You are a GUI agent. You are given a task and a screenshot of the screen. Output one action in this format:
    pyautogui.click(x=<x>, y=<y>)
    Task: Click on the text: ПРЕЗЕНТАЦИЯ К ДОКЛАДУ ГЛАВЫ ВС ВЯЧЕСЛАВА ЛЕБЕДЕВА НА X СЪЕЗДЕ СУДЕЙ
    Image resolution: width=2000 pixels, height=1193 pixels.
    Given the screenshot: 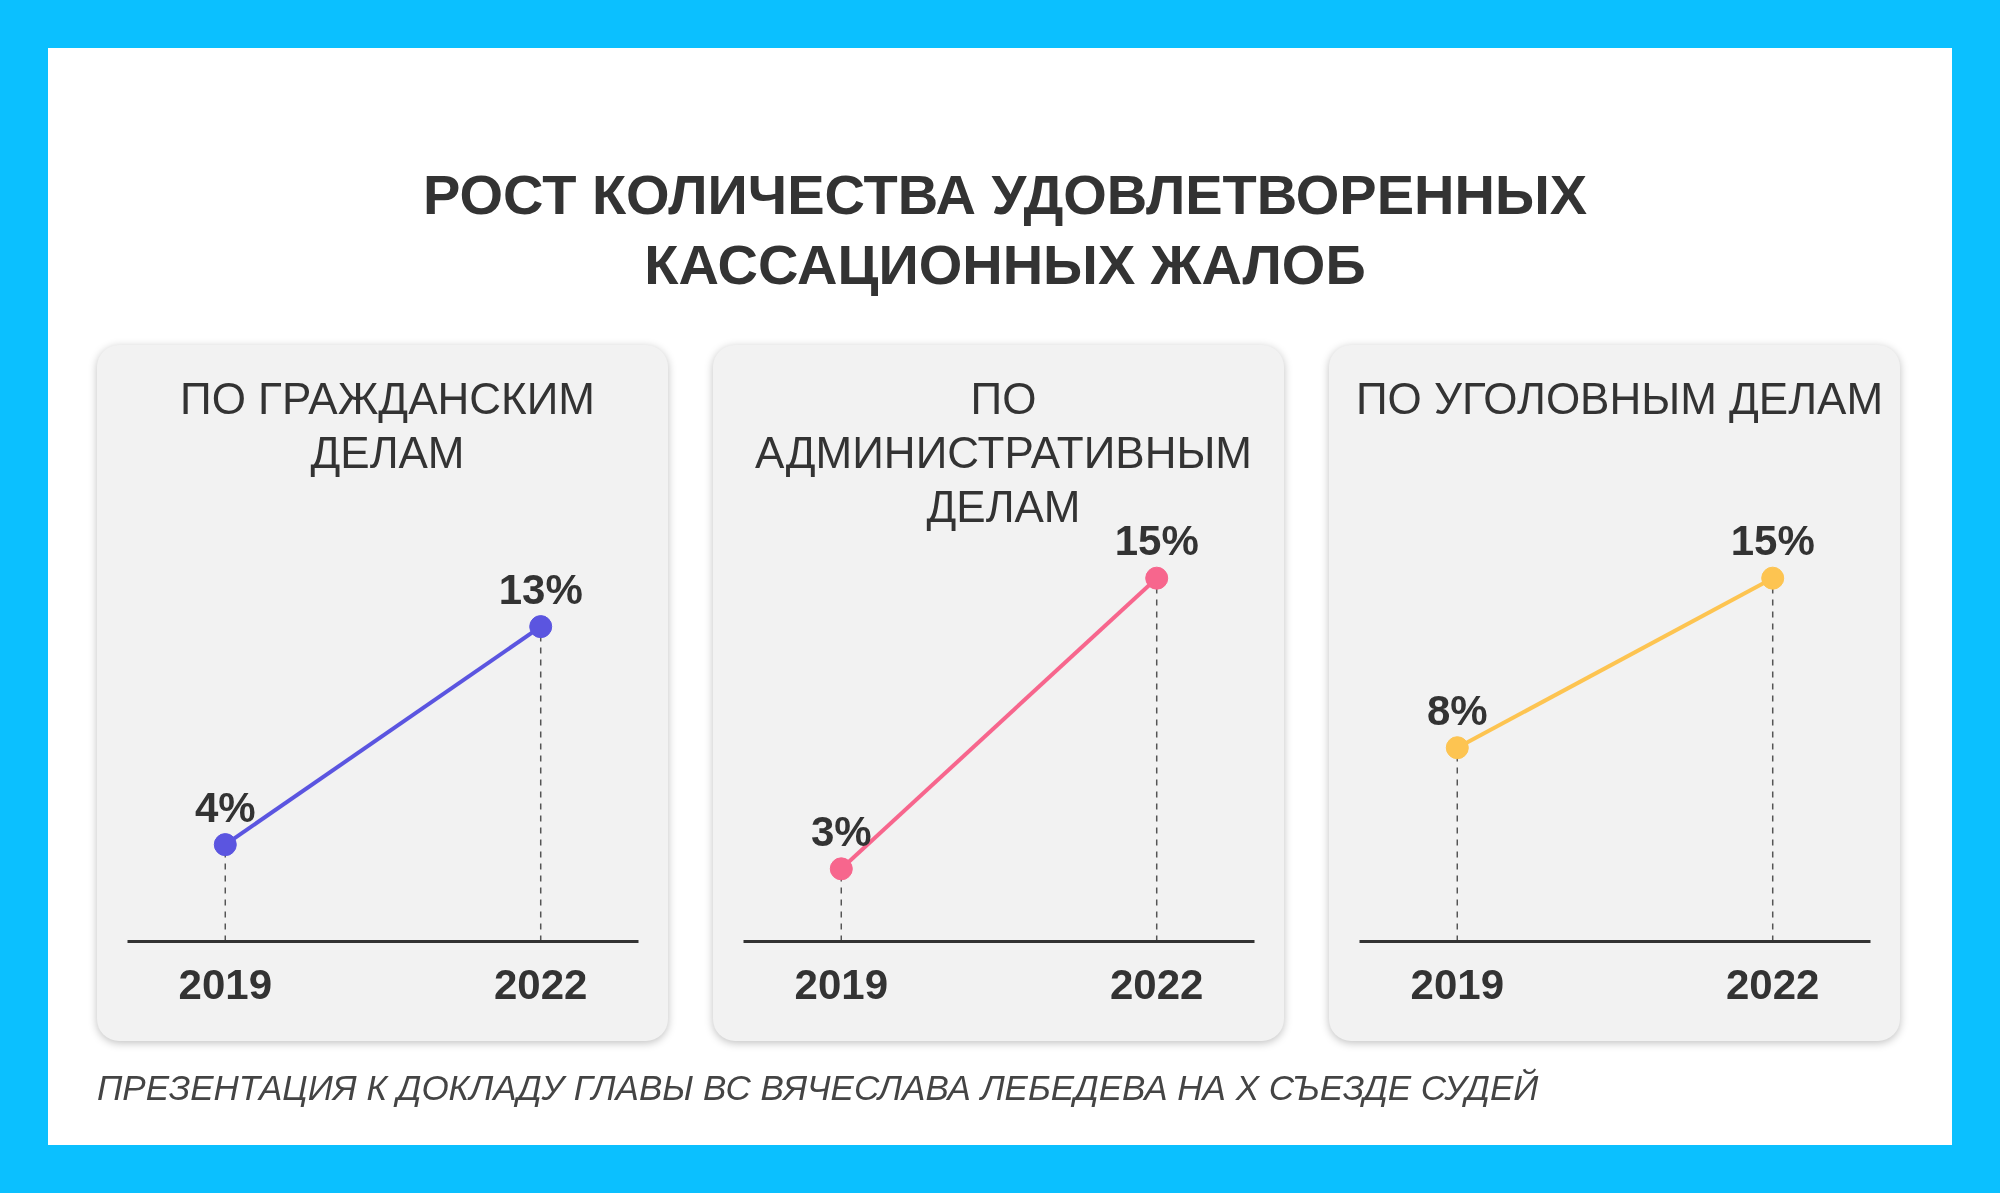 What is the action you would take?
    pyautogui.click(x=818, y=1088)
    